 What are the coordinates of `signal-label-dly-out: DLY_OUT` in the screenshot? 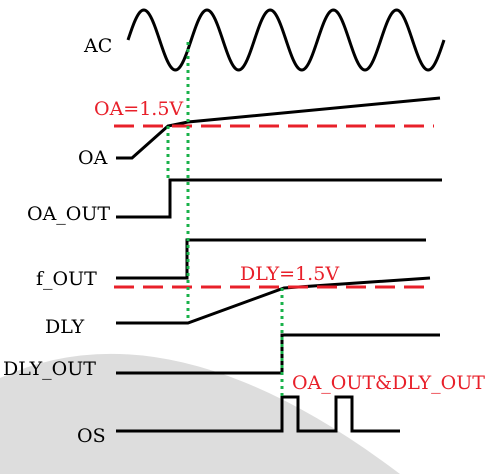 It's located at (49, 369).